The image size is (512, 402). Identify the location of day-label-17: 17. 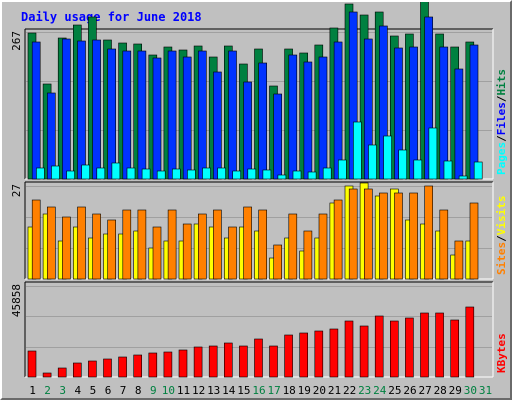
(273, 390).